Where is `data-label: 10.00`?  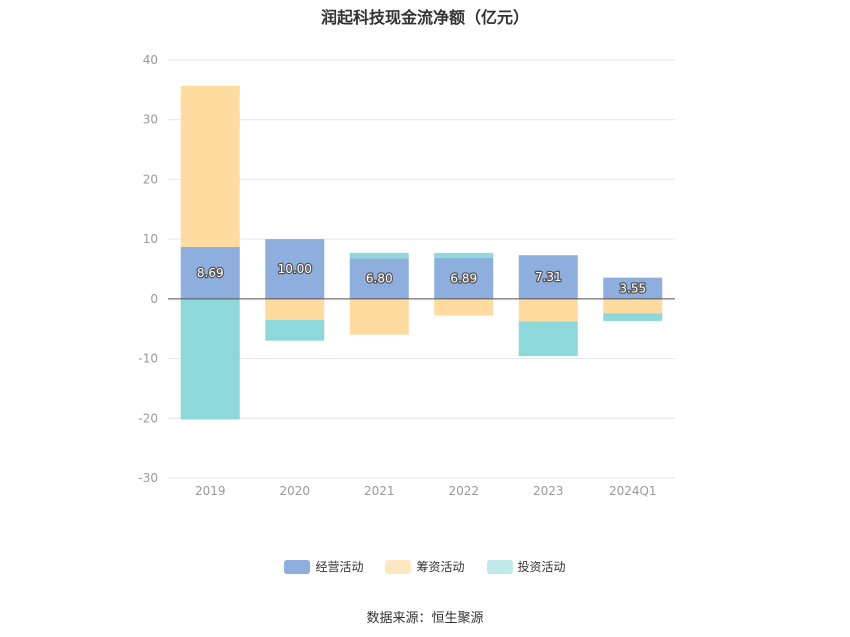
data-label: 10.00 is located at coordinates (295, 269).